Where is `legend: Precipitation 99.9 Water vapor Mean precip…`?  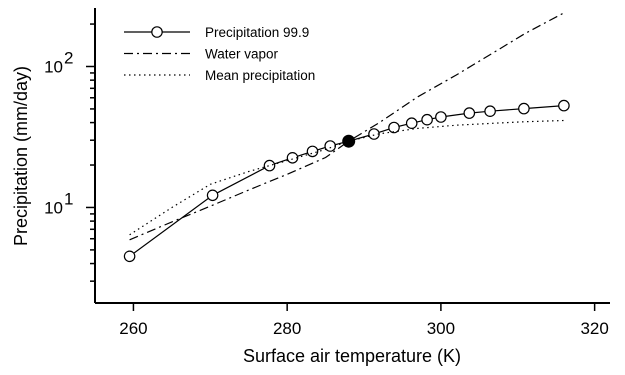 legend: Precipitation 99.9 Water vapor Mean precip… is located at coordinates (219, 54).